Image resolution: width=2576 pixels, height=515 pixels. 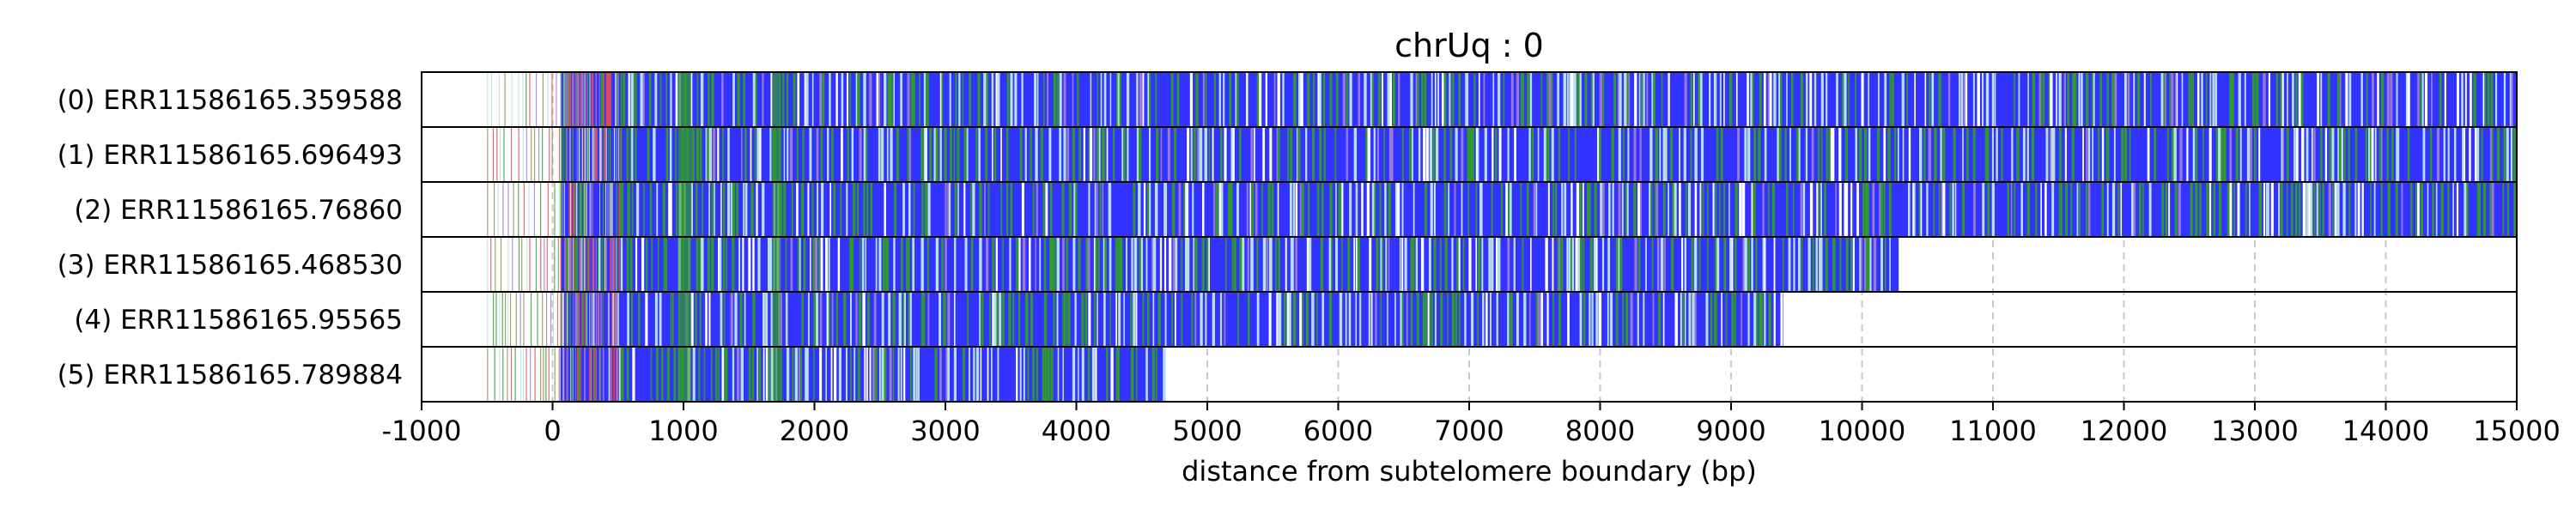 What do you see at coordinates (1207, 431) in the screenshot?
I see `x-tick-label: 5000` at bounding box center [1207, 431].